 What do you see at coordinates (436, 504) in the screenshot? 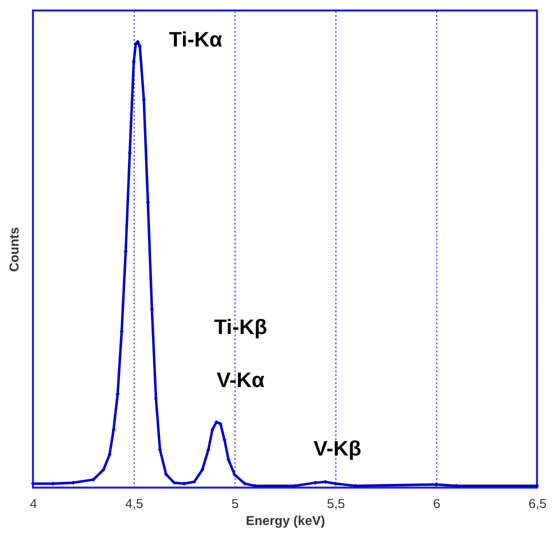
I see `x-tick-label: 6` at bounding box center [436, 504].